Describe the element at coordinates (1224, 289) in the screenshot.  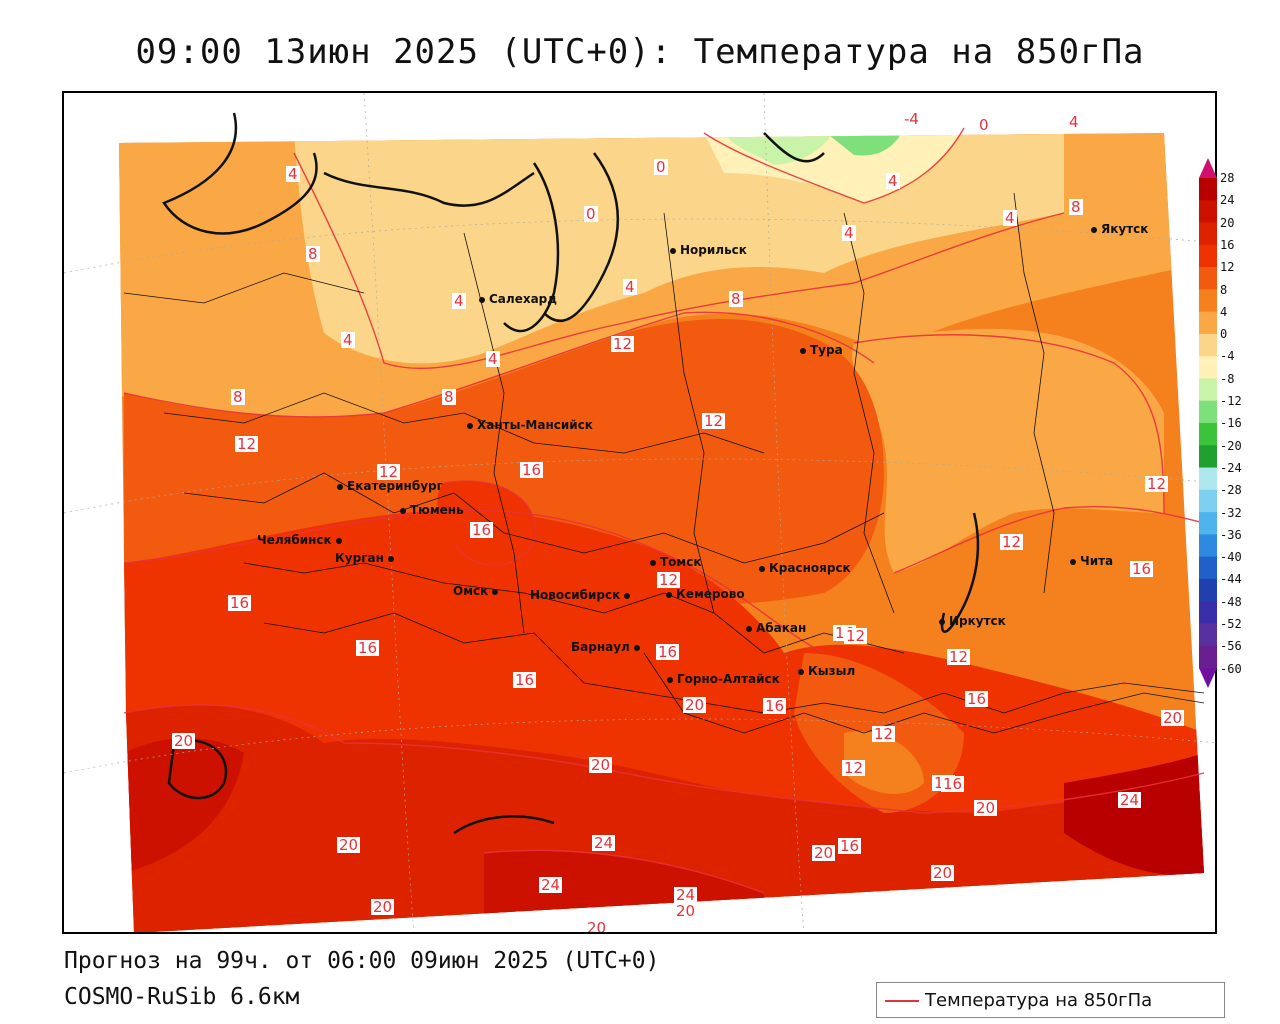
I see `scale-tick-label: 8` at that location.